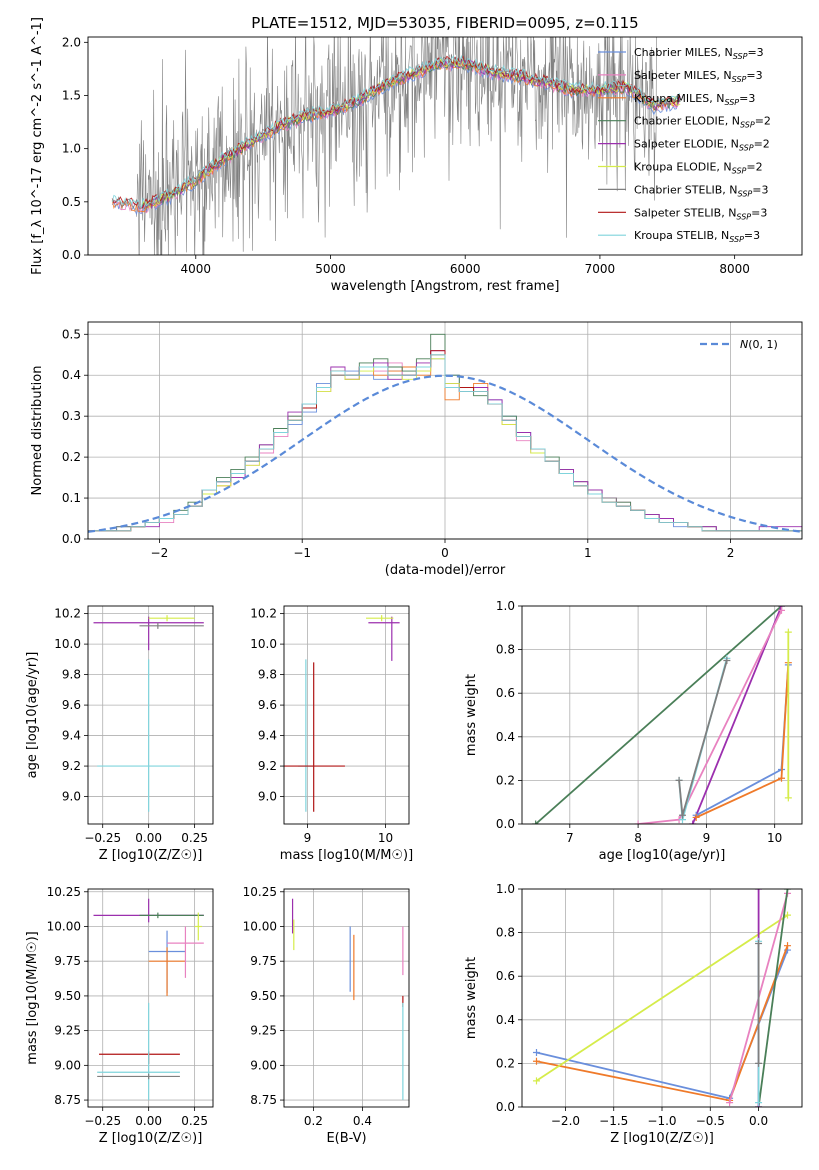  I want to click on y-axis-label: mass [log10(M/M☉)], so click(32, 997).